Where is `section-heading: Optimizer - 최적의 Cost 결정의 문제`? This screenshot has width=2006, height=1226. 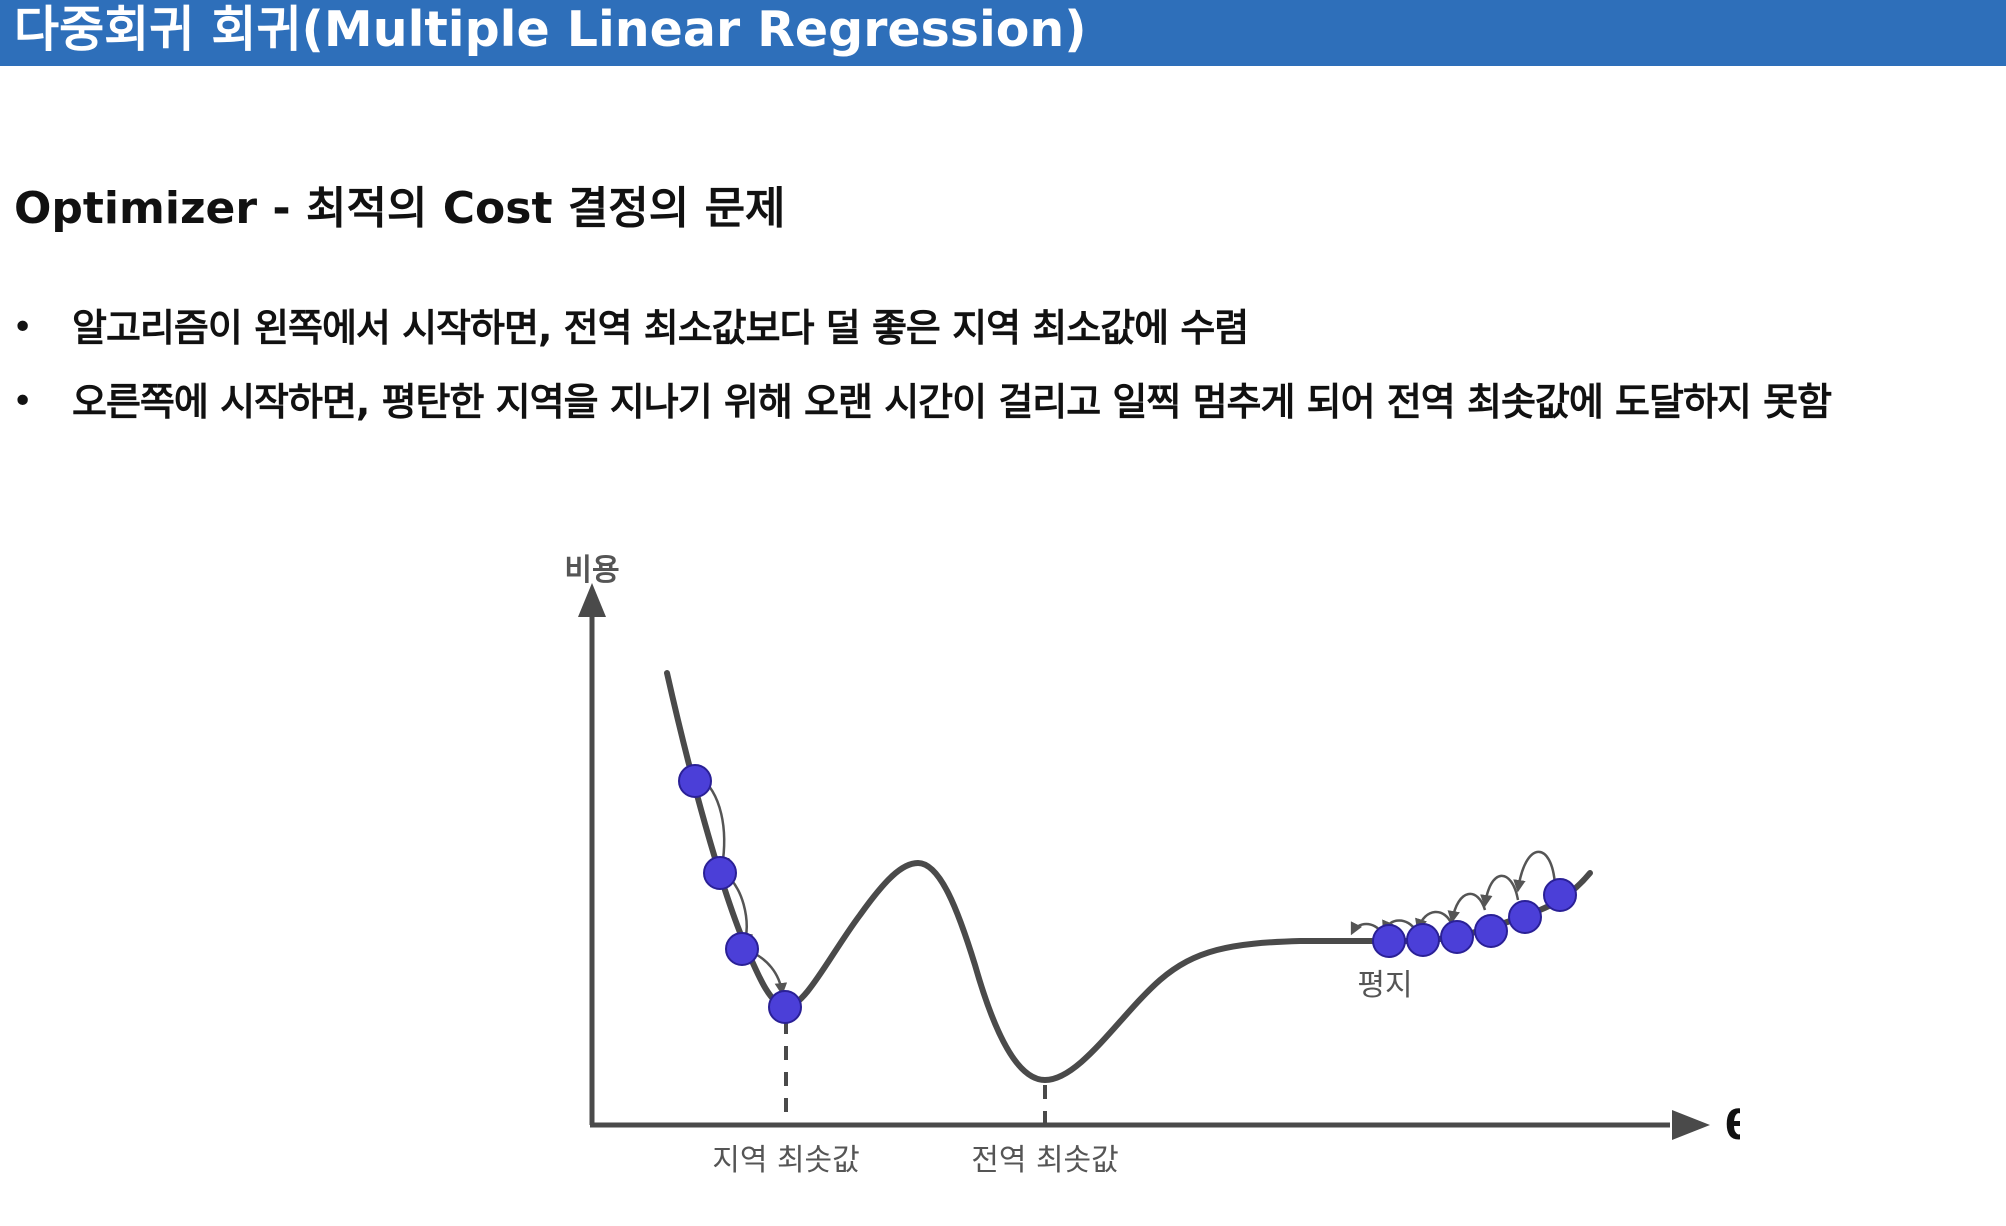
section-heading: Optimizer - 최적의 Cost 결정의 문제 is located at coordinates (400, 208).